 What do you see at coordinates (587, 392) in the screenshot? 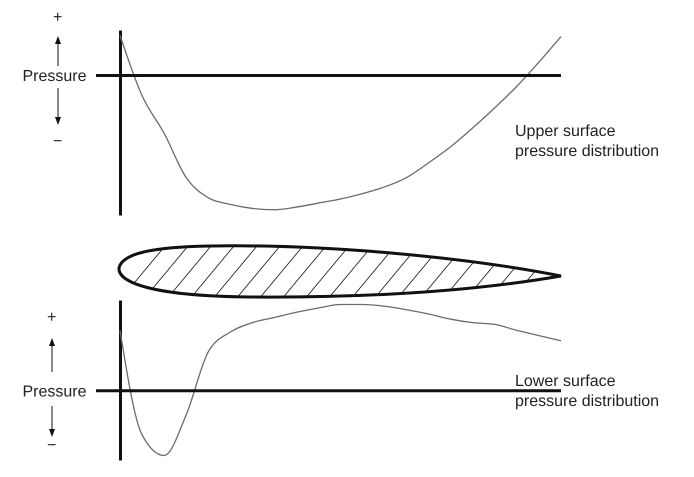
I see `annotation: Lower surface pressure distribution` at bounding box center [587, 392].